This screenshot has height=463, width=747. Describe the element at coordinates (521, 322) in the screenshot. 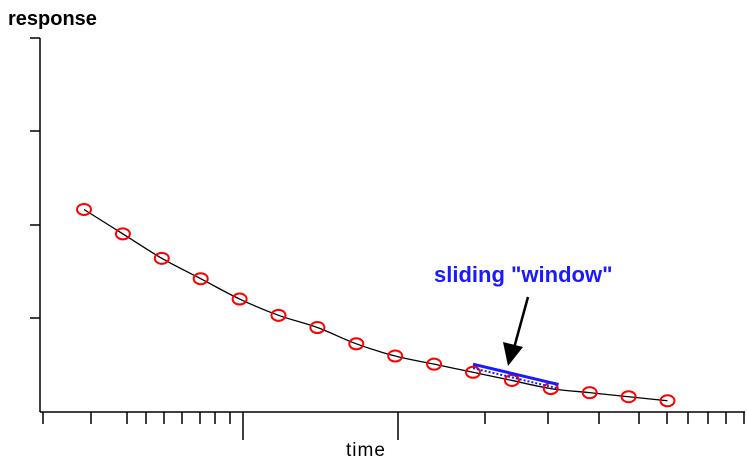

I see `arrow-shaft` at that location.